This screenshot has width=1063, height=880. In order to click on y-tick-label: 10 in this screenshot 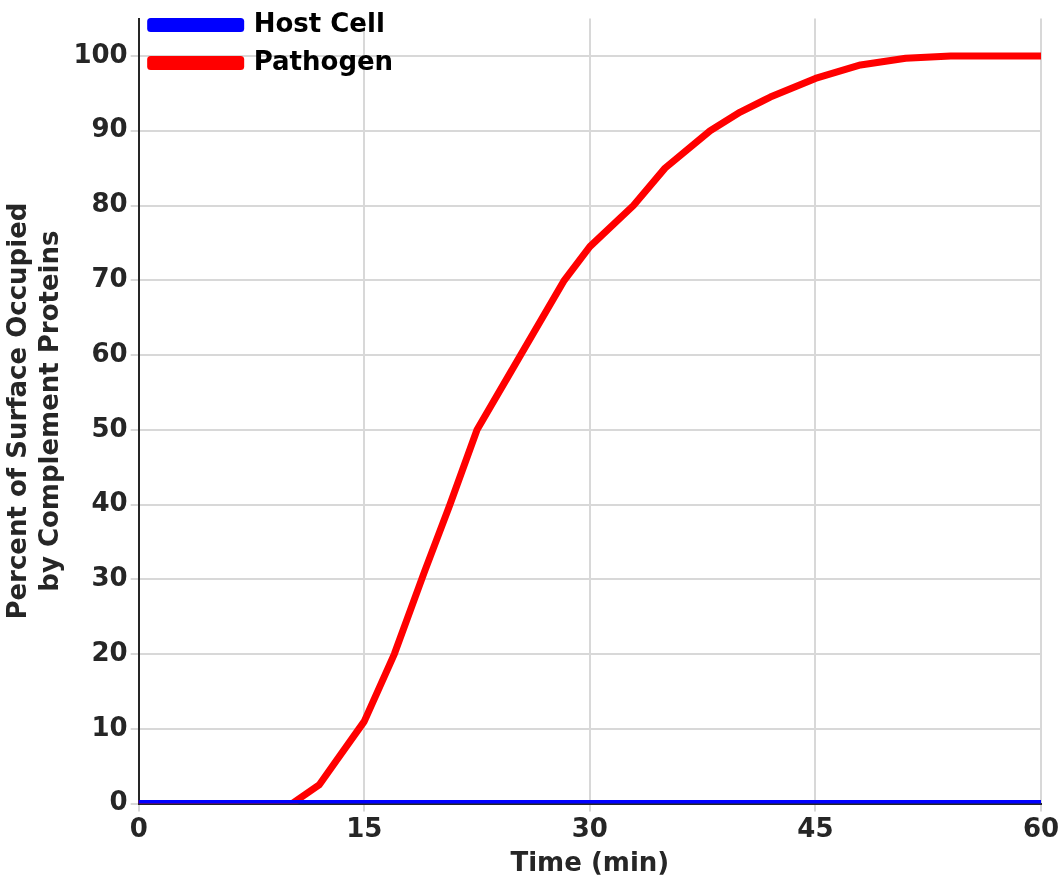, I will do `click(109, 726)`.